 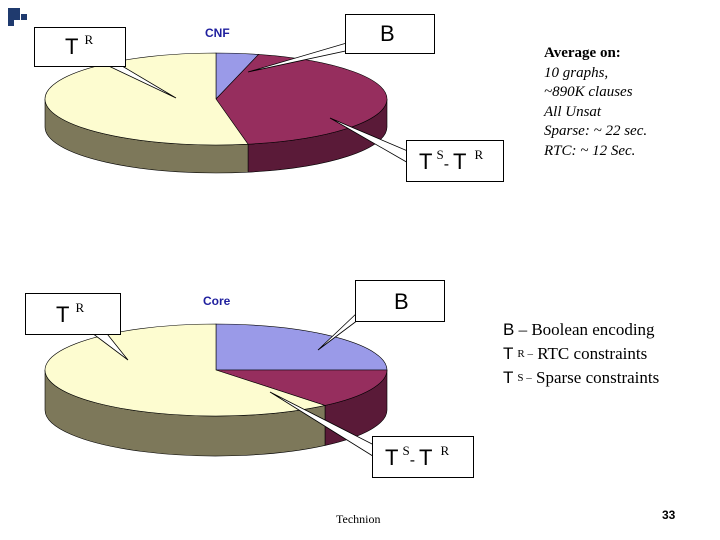 I want to click on notes-line-4: All Unsat, so click(x=573, y=111).